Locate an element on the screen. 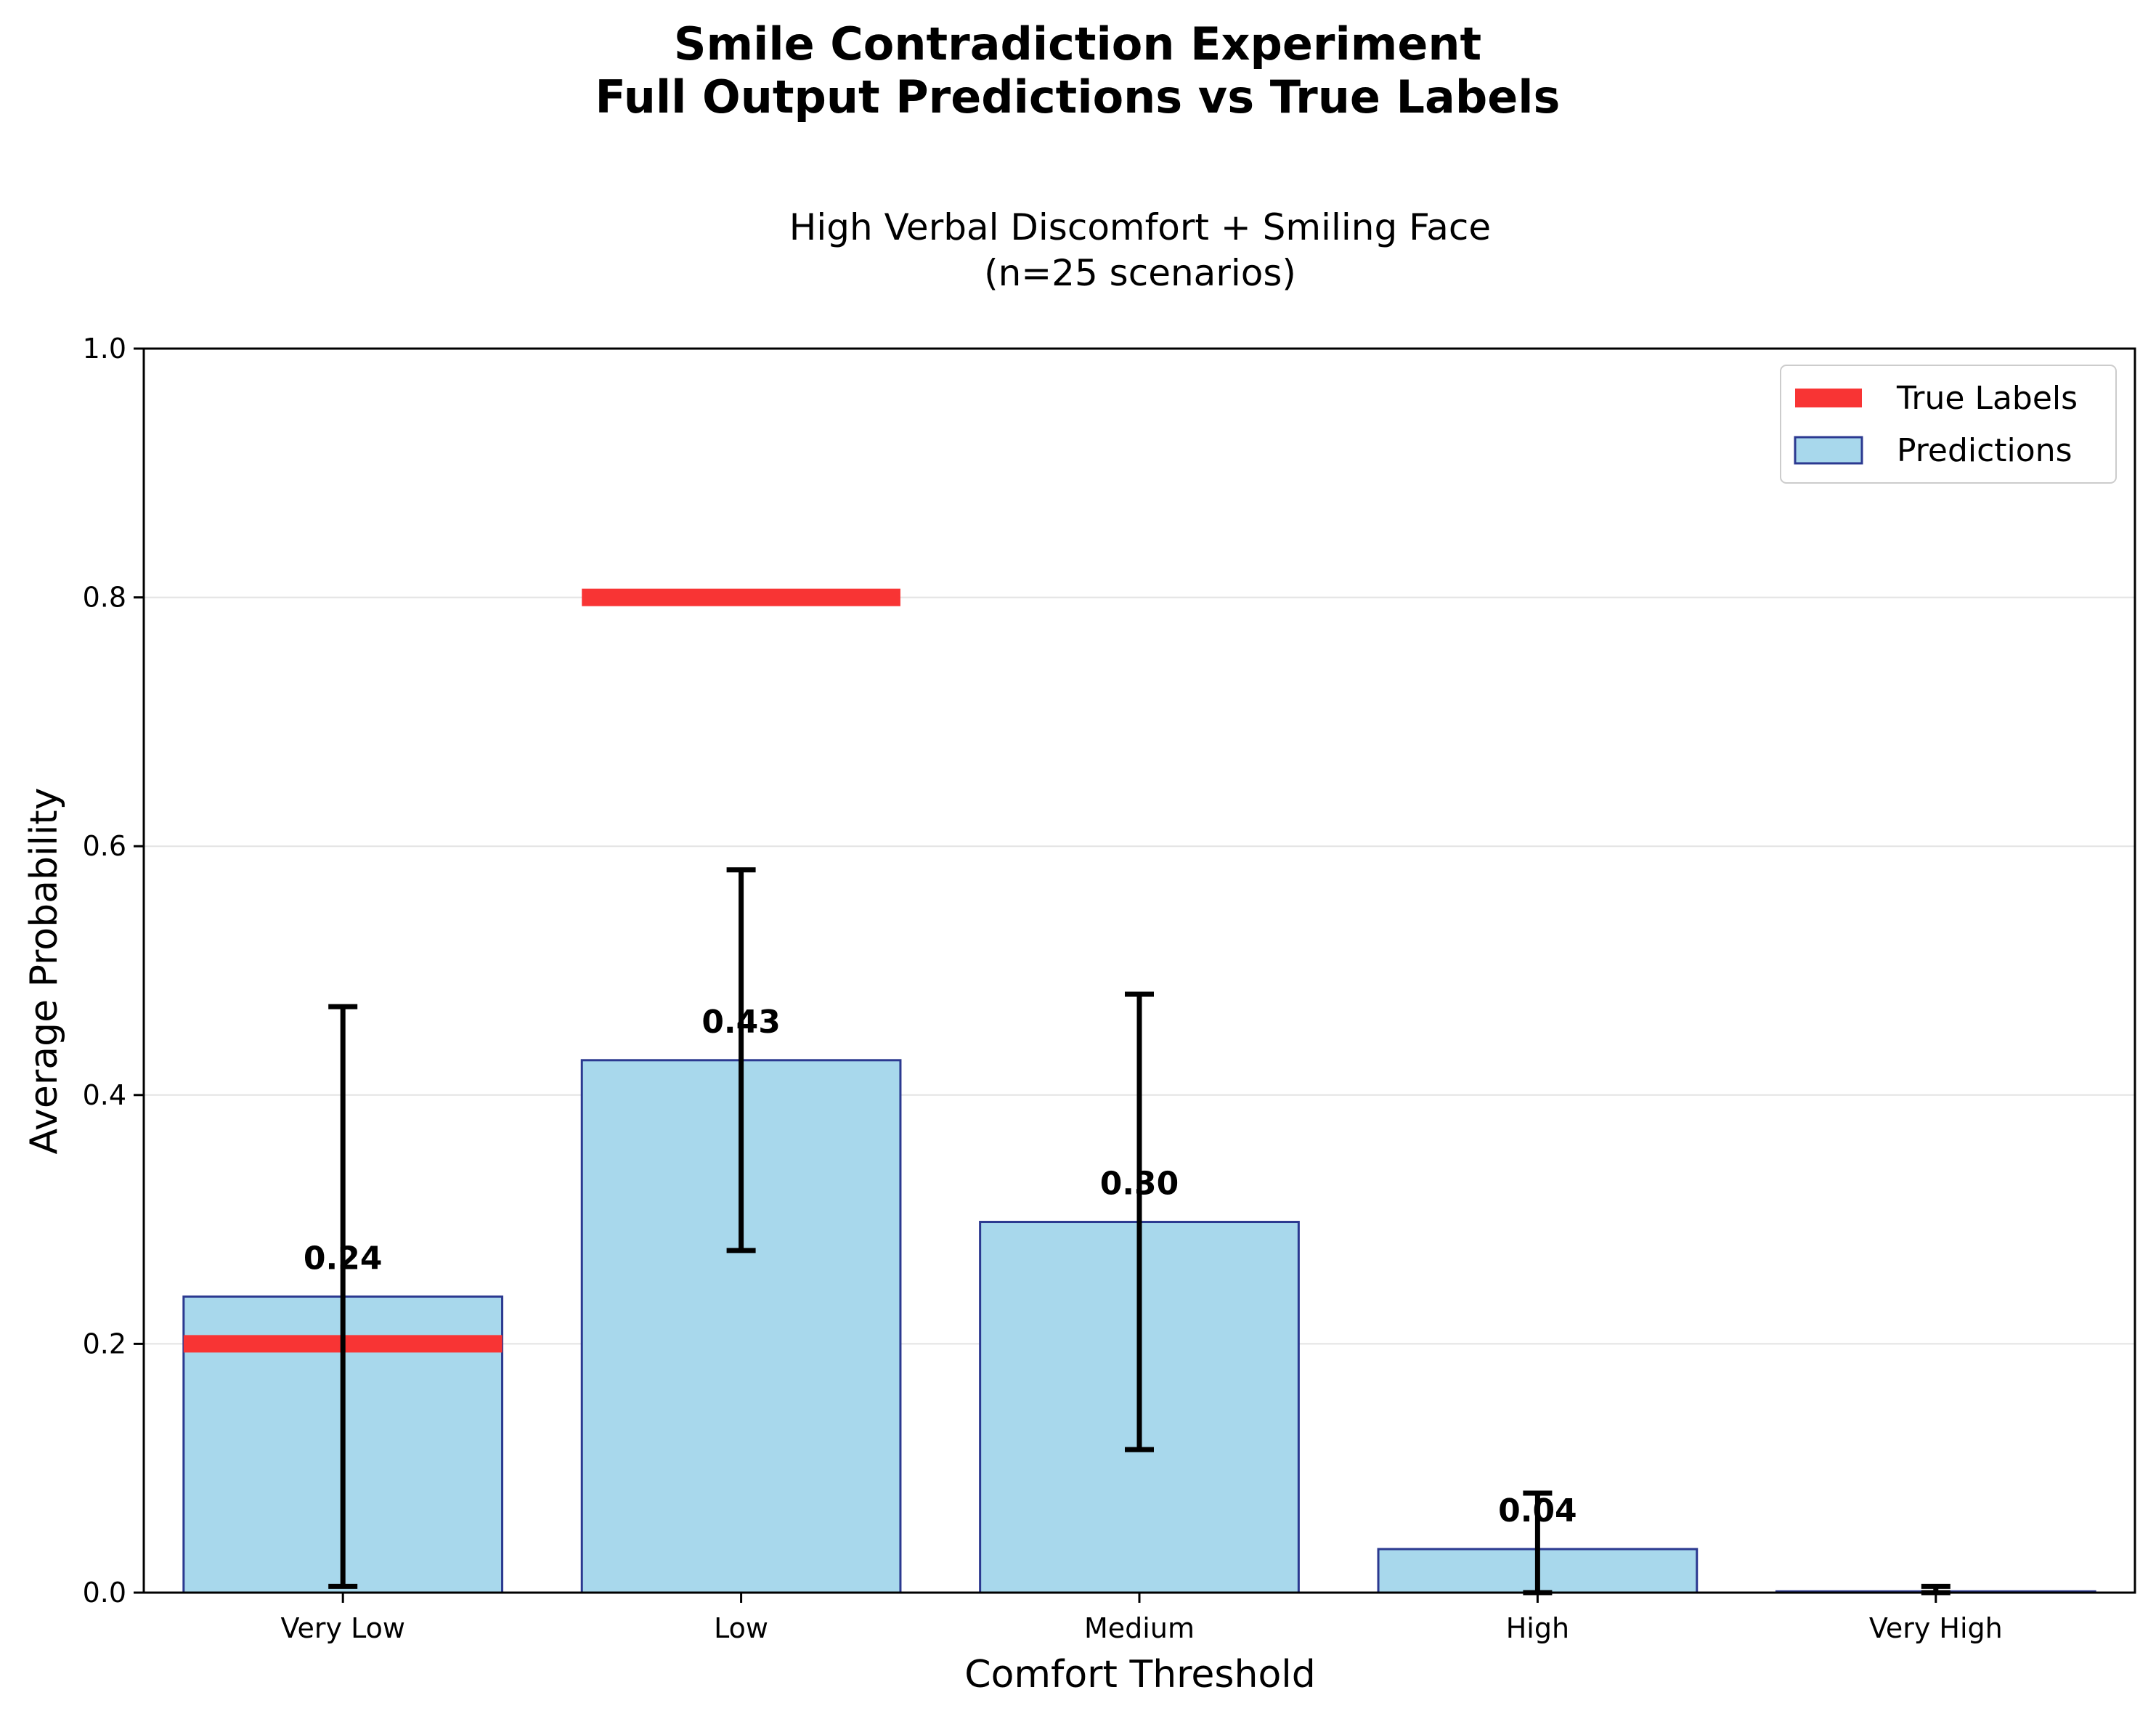 This screenshot has width=2156, height=1719. suptitle-line-2: Full Output Predictions vs True Labels is located at coordinates (1078, 96).